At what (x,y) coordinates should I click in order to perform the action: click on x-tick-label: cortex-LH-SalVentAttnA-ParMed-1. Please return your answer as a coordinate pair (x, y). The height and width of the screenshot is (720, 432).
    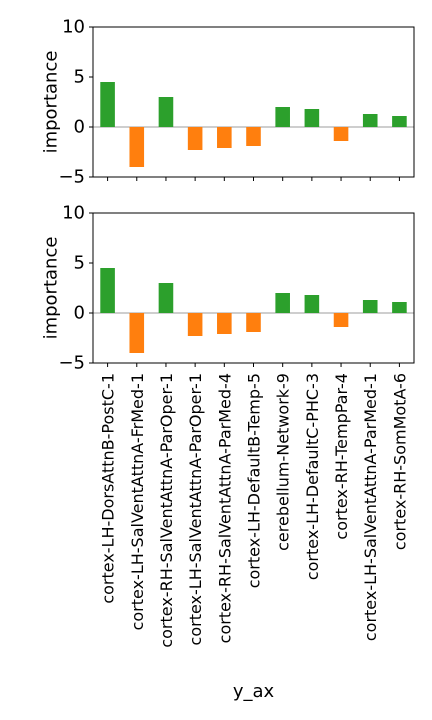
    Looking at the image, I should click on (370, 507).